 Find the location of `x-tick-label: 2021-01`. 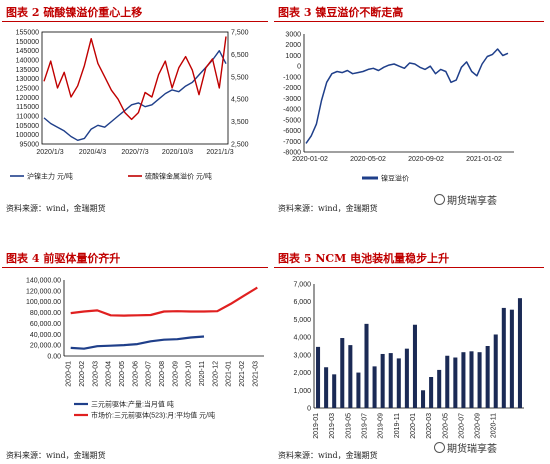

x-tick-label: 2021-01 is located at coordinates (229, 374).